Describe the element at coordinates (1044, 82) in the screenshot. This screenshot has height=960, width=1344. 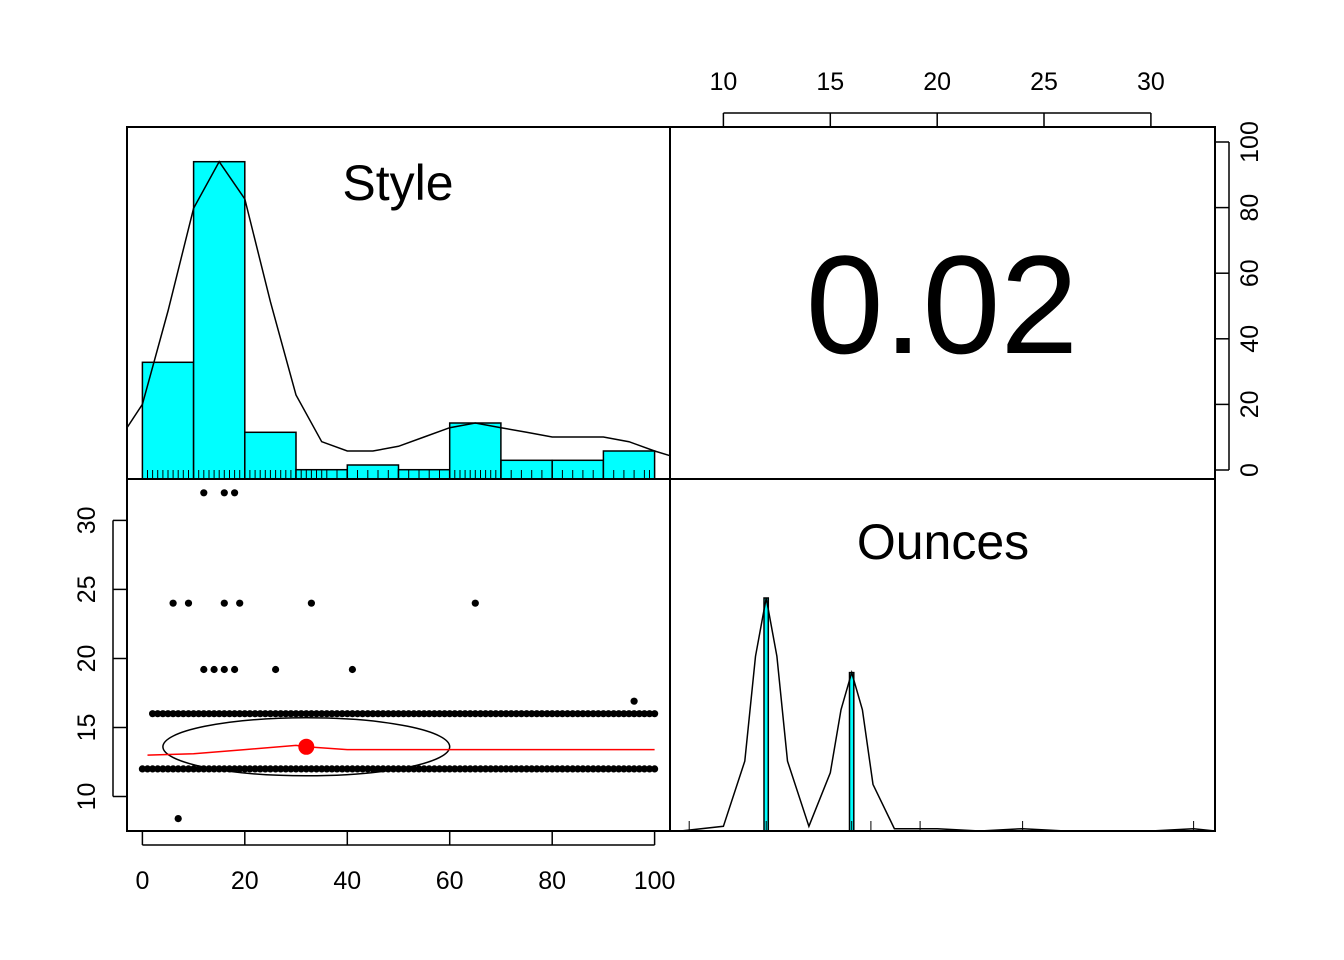
I see `top-axis-tick-label: 25` at that location.